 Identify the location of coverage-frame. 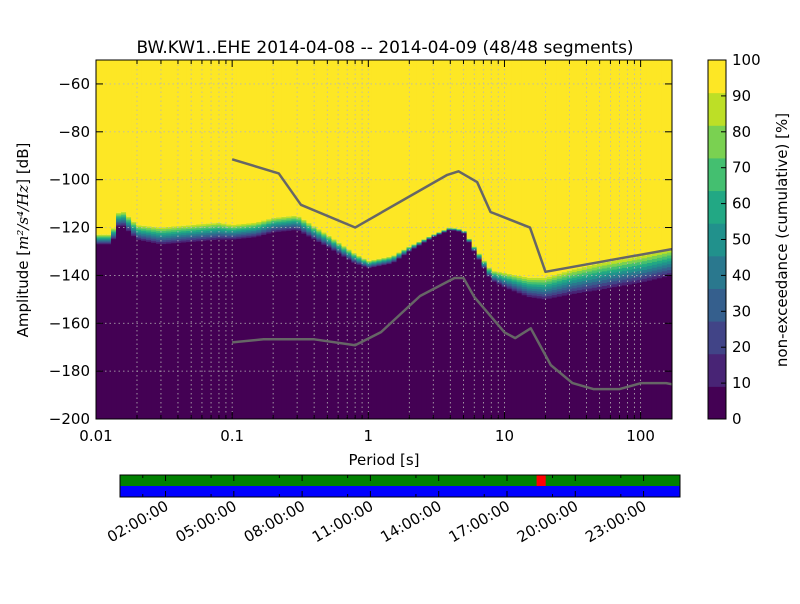
(400, 486).